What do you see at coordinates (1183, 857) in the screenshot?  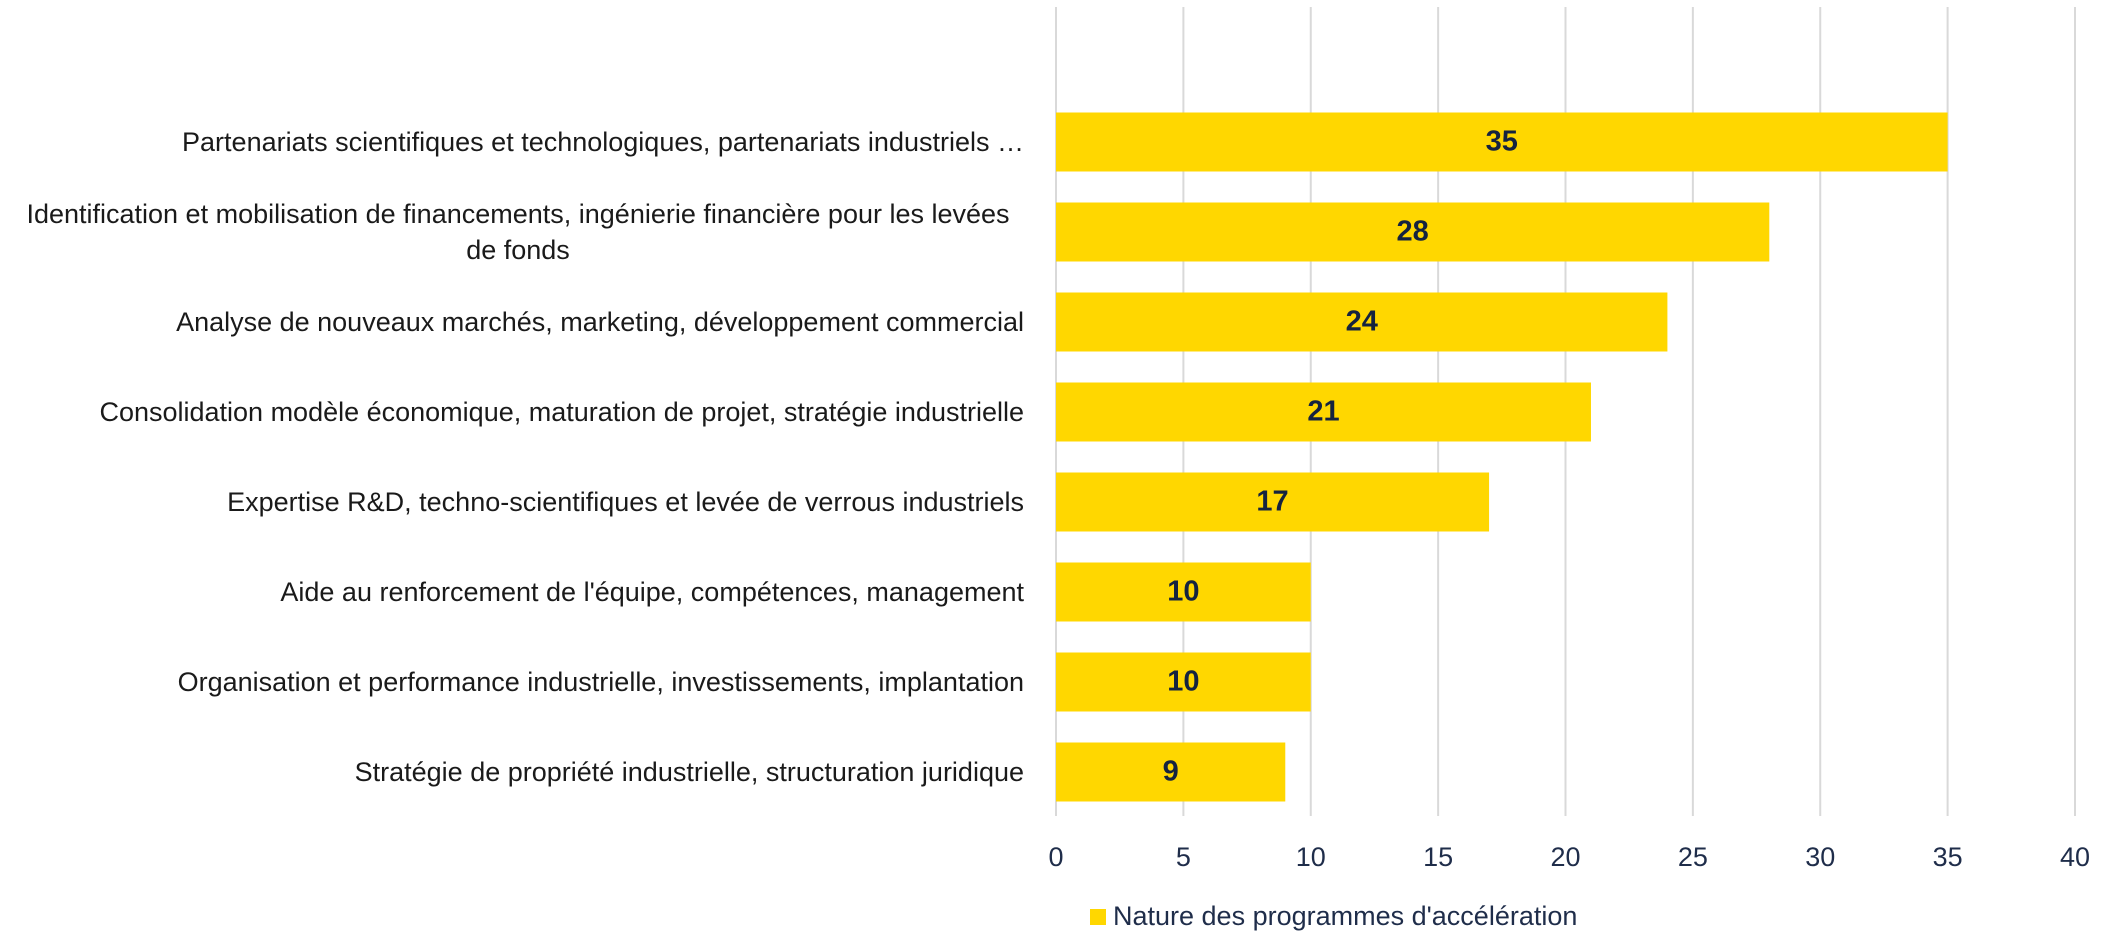 I see `x-tick-label: 5` at bounding box center [1183, 857].